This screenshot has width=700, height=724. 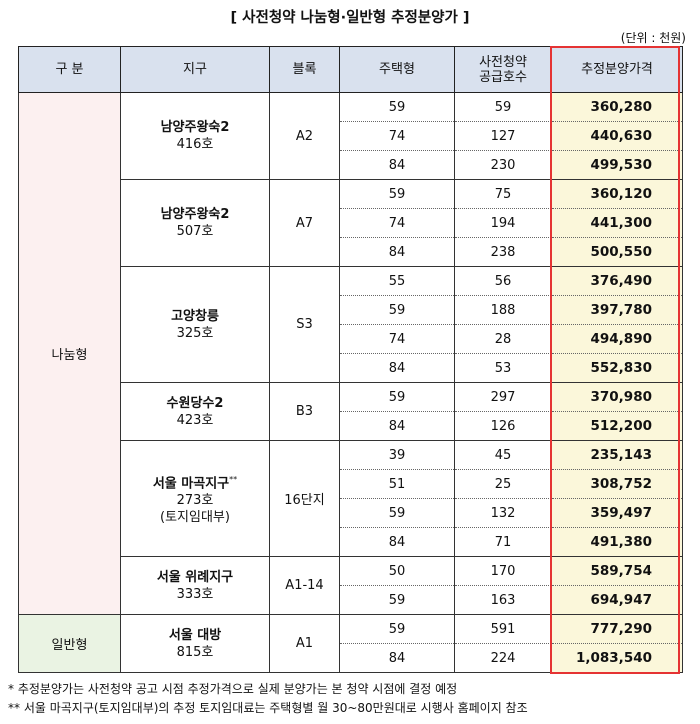 I want to click on table-row: 74 28 494,890, so click(x=351, y=339).